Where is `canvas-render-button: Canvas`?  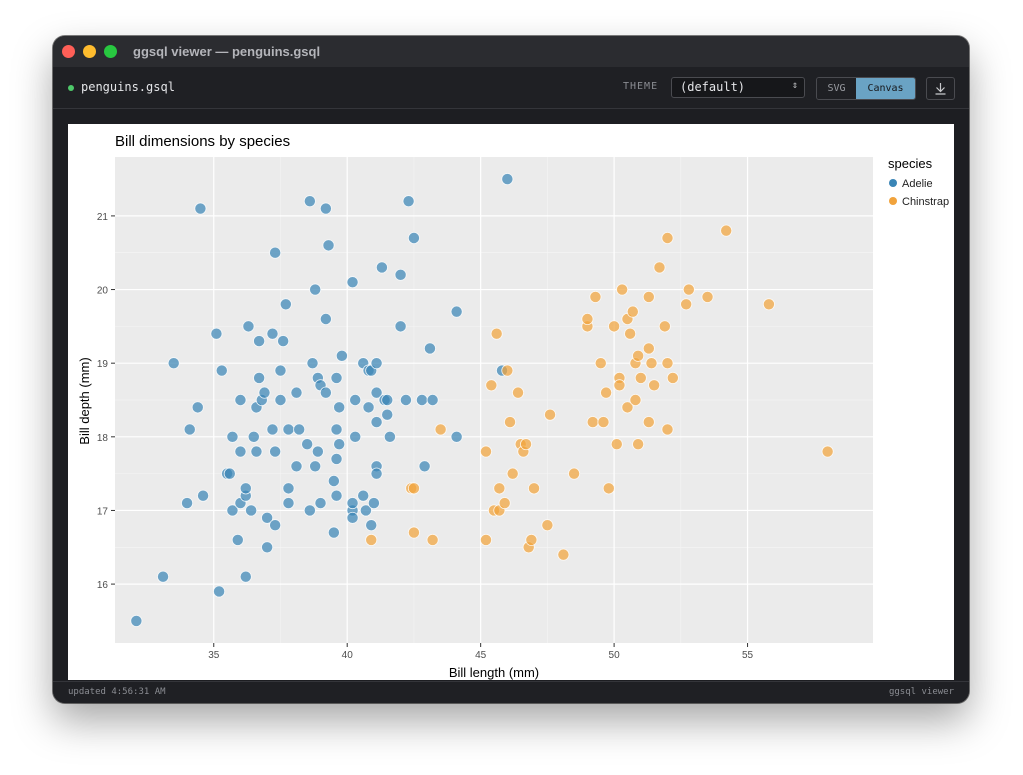 canvas-render-button: Canvas is located at coordinates (885, 88).